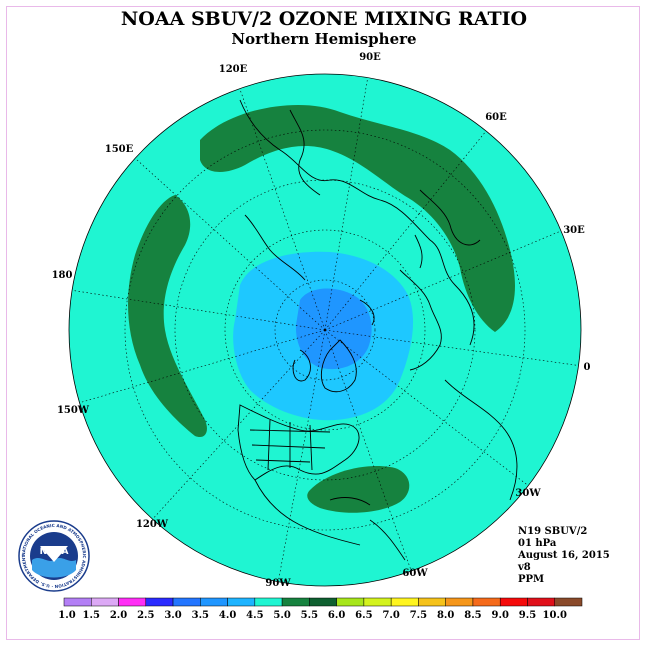  I want to click on info-satellite: N19 SBUV/2, so click(553, 531).